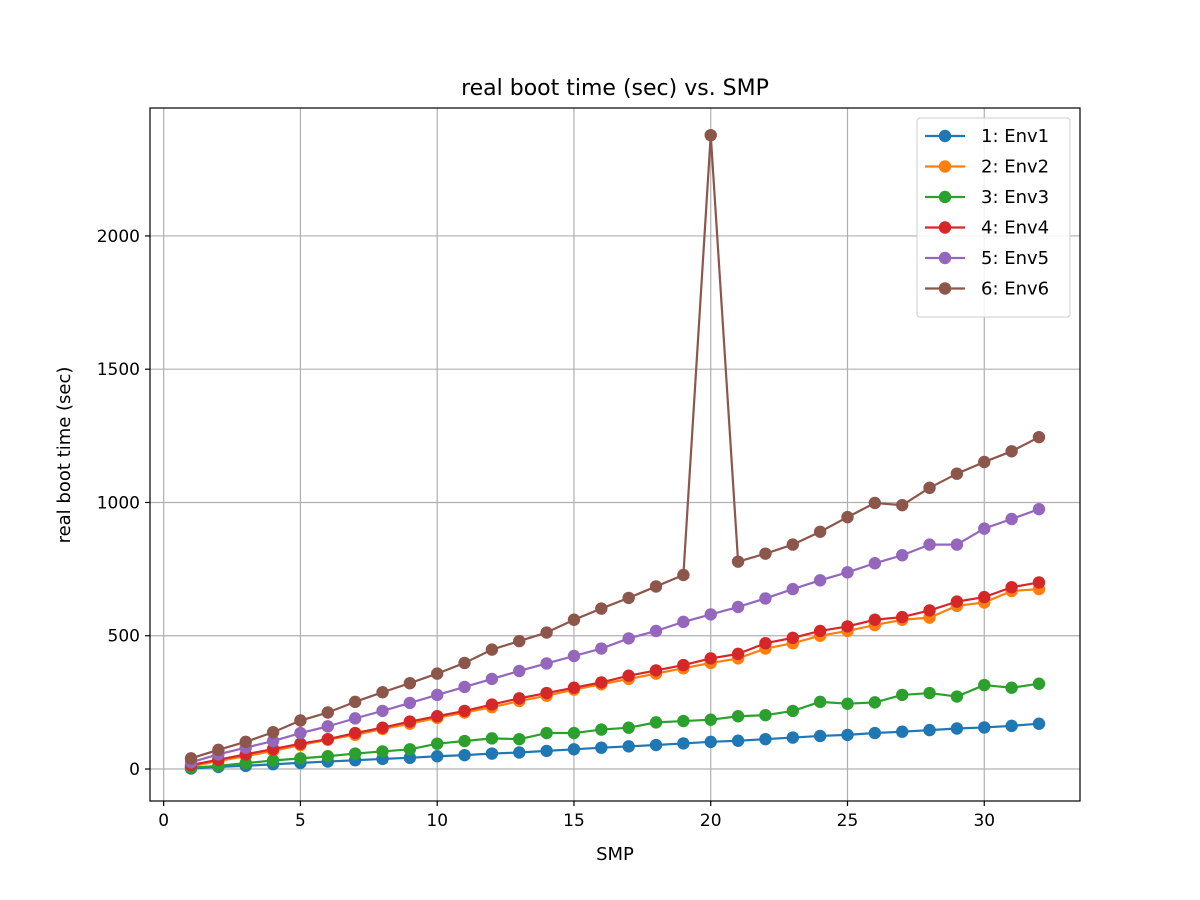 This screenshot has height=900, width=1200. I want to click on legend-label: 2: Env2, so click(1015, 167).